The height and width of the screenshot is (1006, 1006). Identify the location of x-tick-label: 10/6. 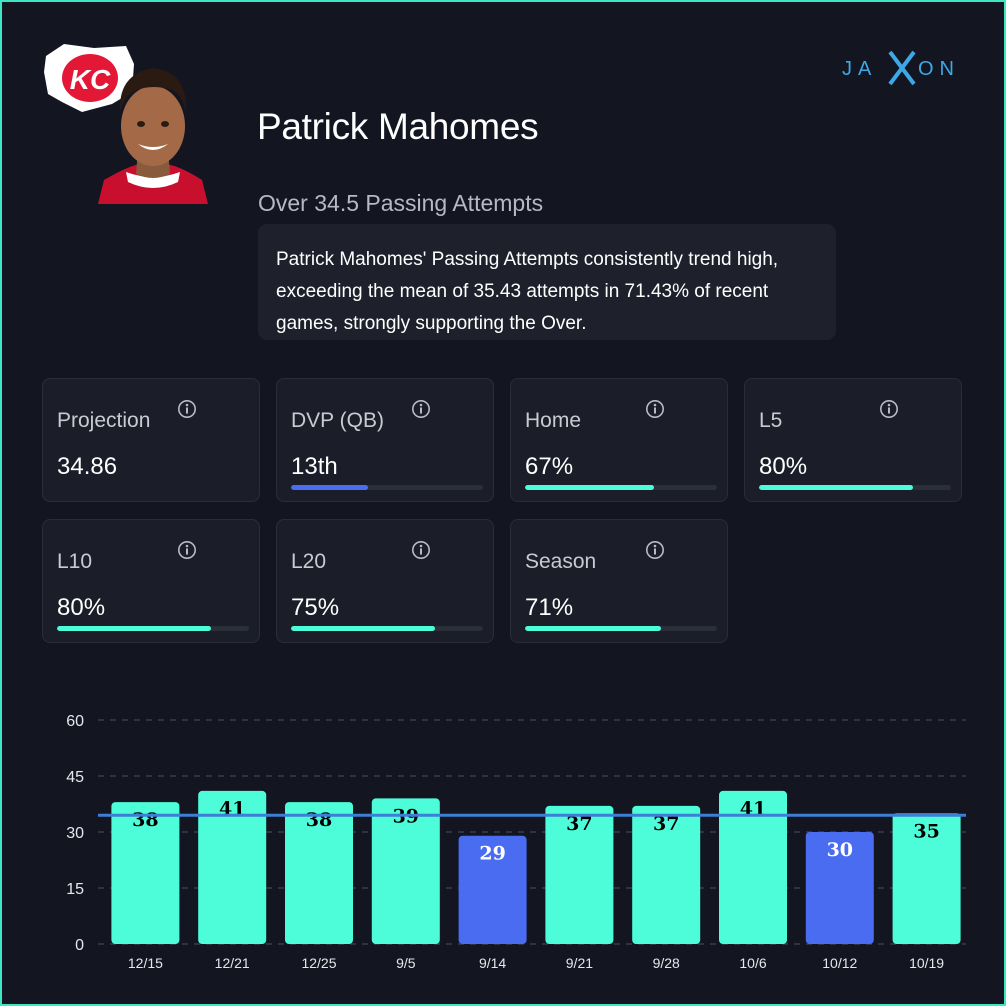
(752, 963).